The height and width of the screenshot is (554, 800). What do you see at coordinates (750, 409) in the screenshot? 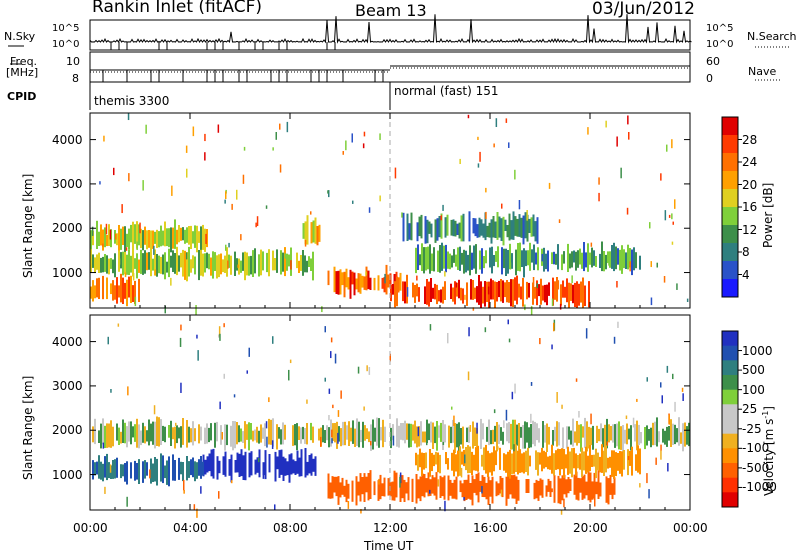
I see `colorbar-tick-label: 25` at bounding box center [750, 409].